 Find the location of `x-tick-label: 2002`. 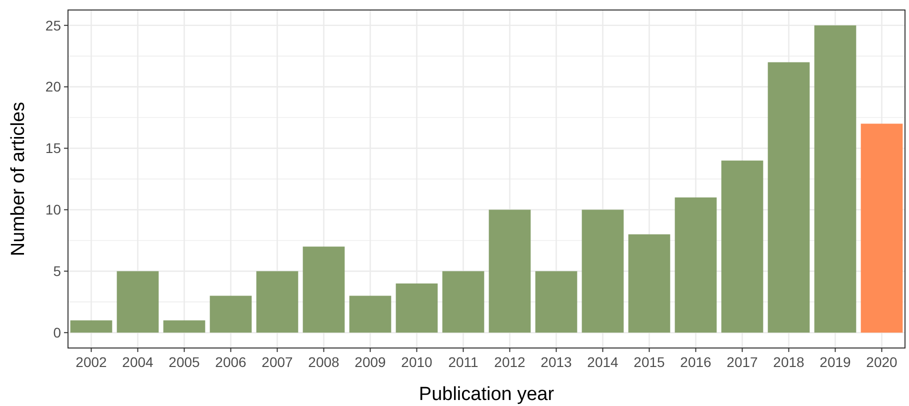

x-tick-label: 2002 is located at coordinates (92, 362).